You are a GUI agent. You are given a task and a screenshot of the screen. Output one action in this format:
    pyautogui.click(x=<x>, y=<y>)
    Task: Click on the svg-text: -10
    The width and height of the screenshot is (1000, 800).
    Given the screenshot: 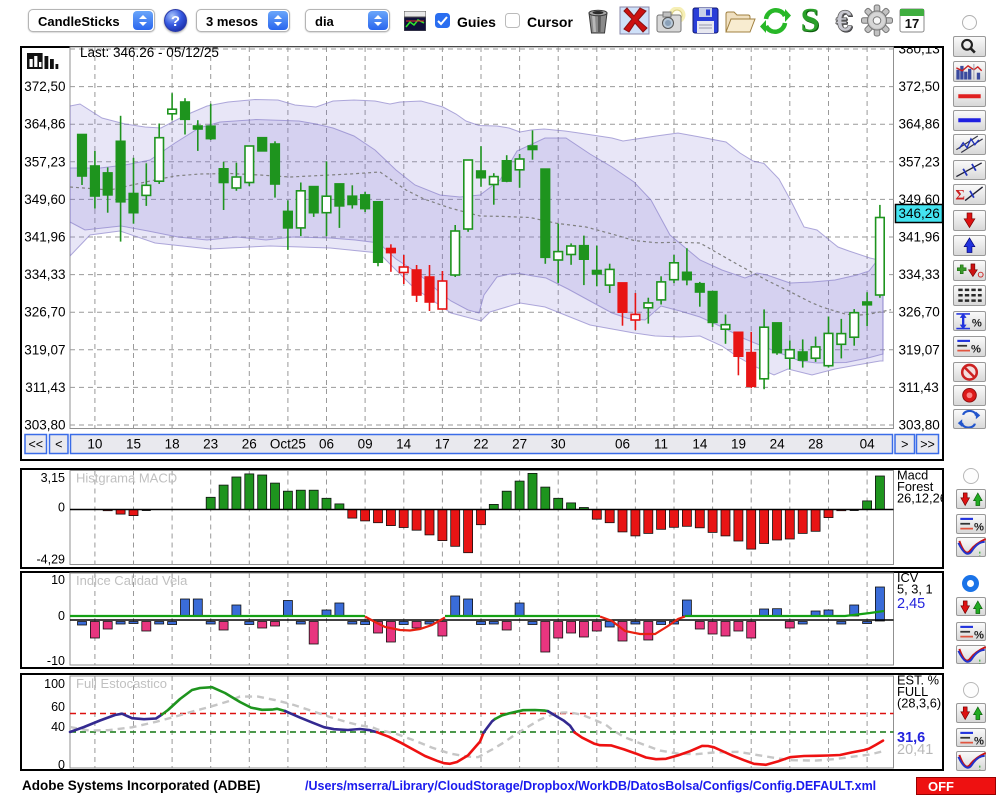 What is the action you would take?
    pyautogui.click(x=56, y=661)
    